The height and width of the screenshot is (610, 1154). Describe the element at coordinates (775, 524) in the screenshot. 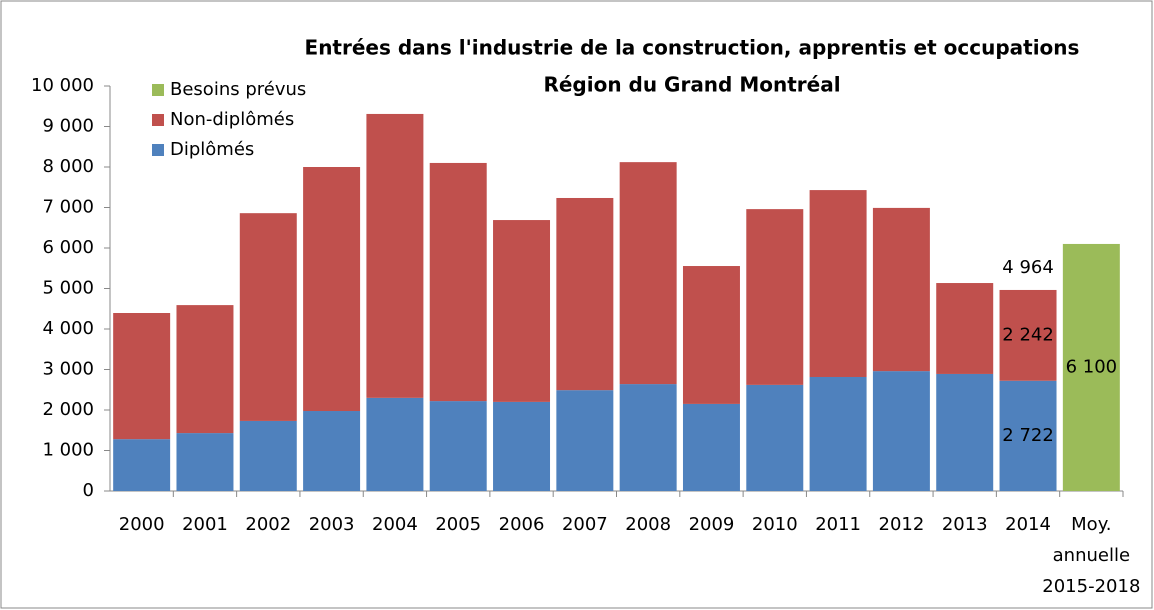

I see `x-tick-label: 2010` at that location.